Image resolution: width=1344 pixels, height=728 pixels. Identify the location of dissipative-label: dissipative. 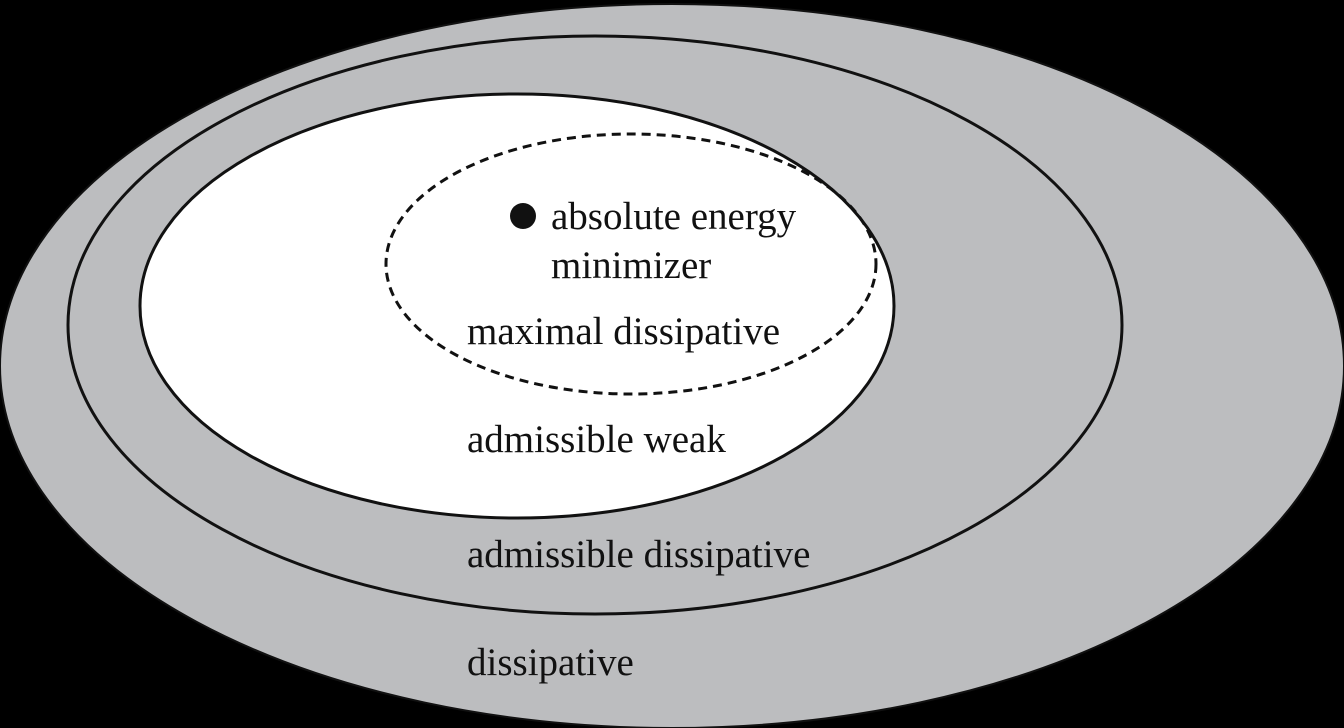
(550, 662).